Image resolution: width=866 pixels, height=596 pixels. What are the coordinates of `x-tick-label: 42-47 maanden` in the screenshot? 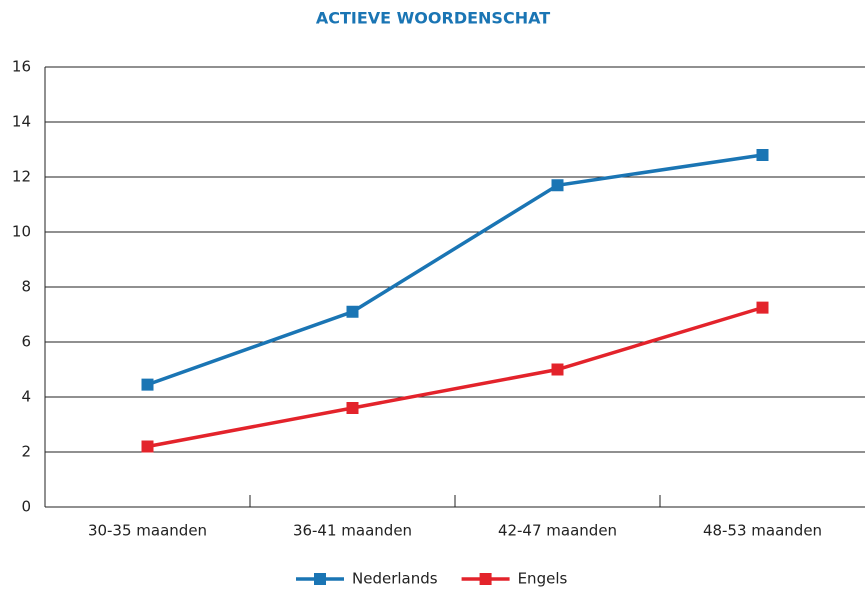 It's located at (557, 531).